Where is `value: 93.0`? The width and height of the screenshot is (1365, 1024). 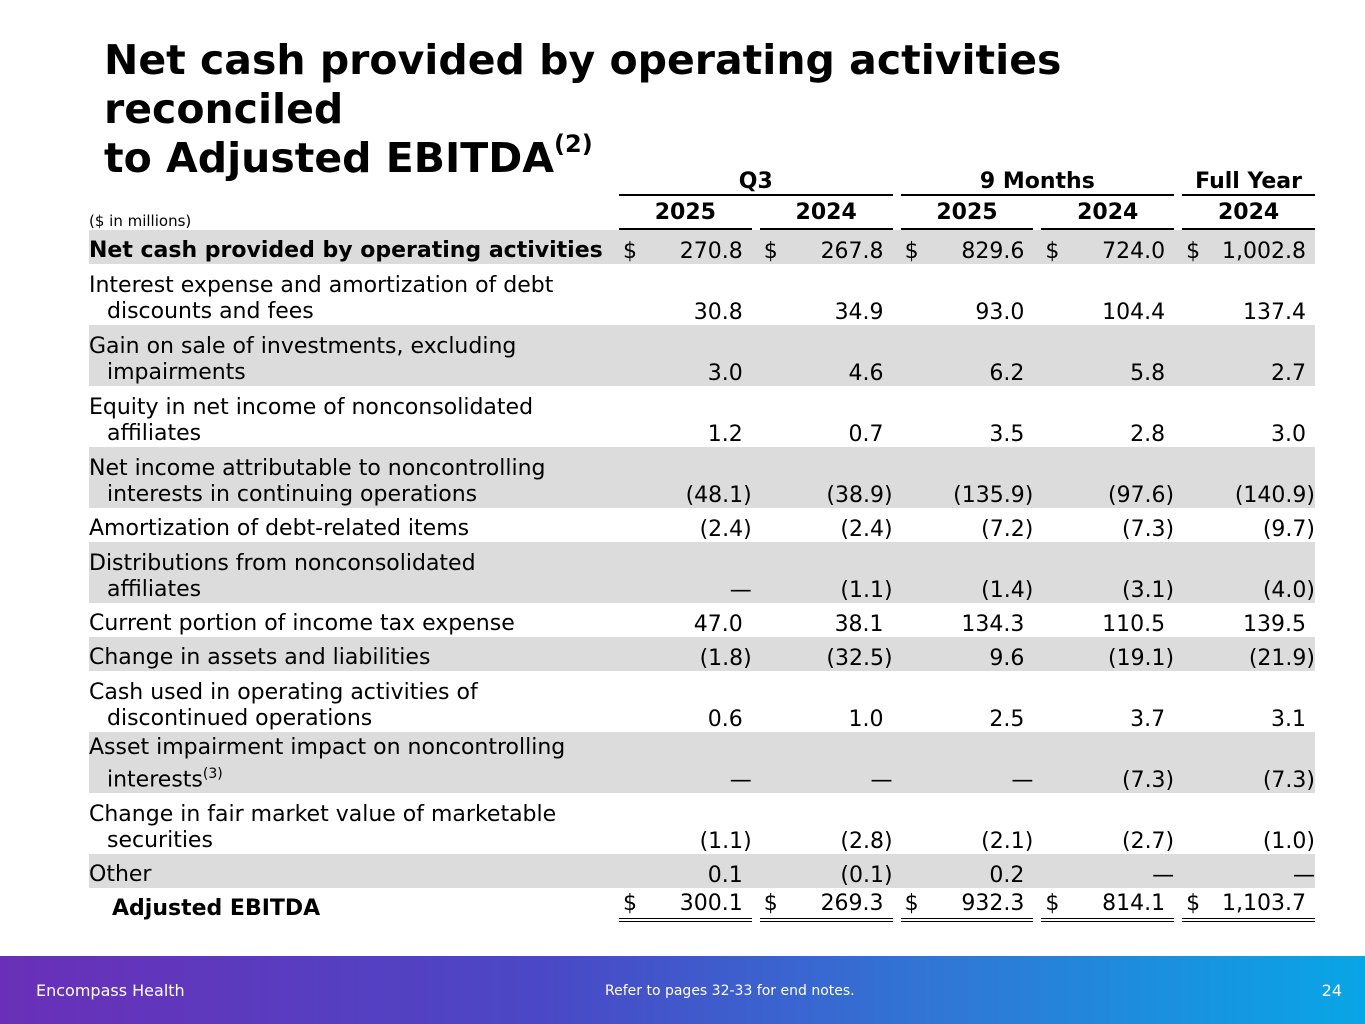 value: 93.0 is located at coordinates (1000, 312).